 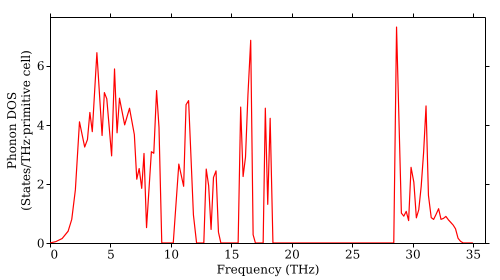 What do you see at coordinates (18, 130) in the screenshot?
I see `y-axis-title: Phonon DOS (States/THz·primitive cell)` at bounding box center [18, 130].